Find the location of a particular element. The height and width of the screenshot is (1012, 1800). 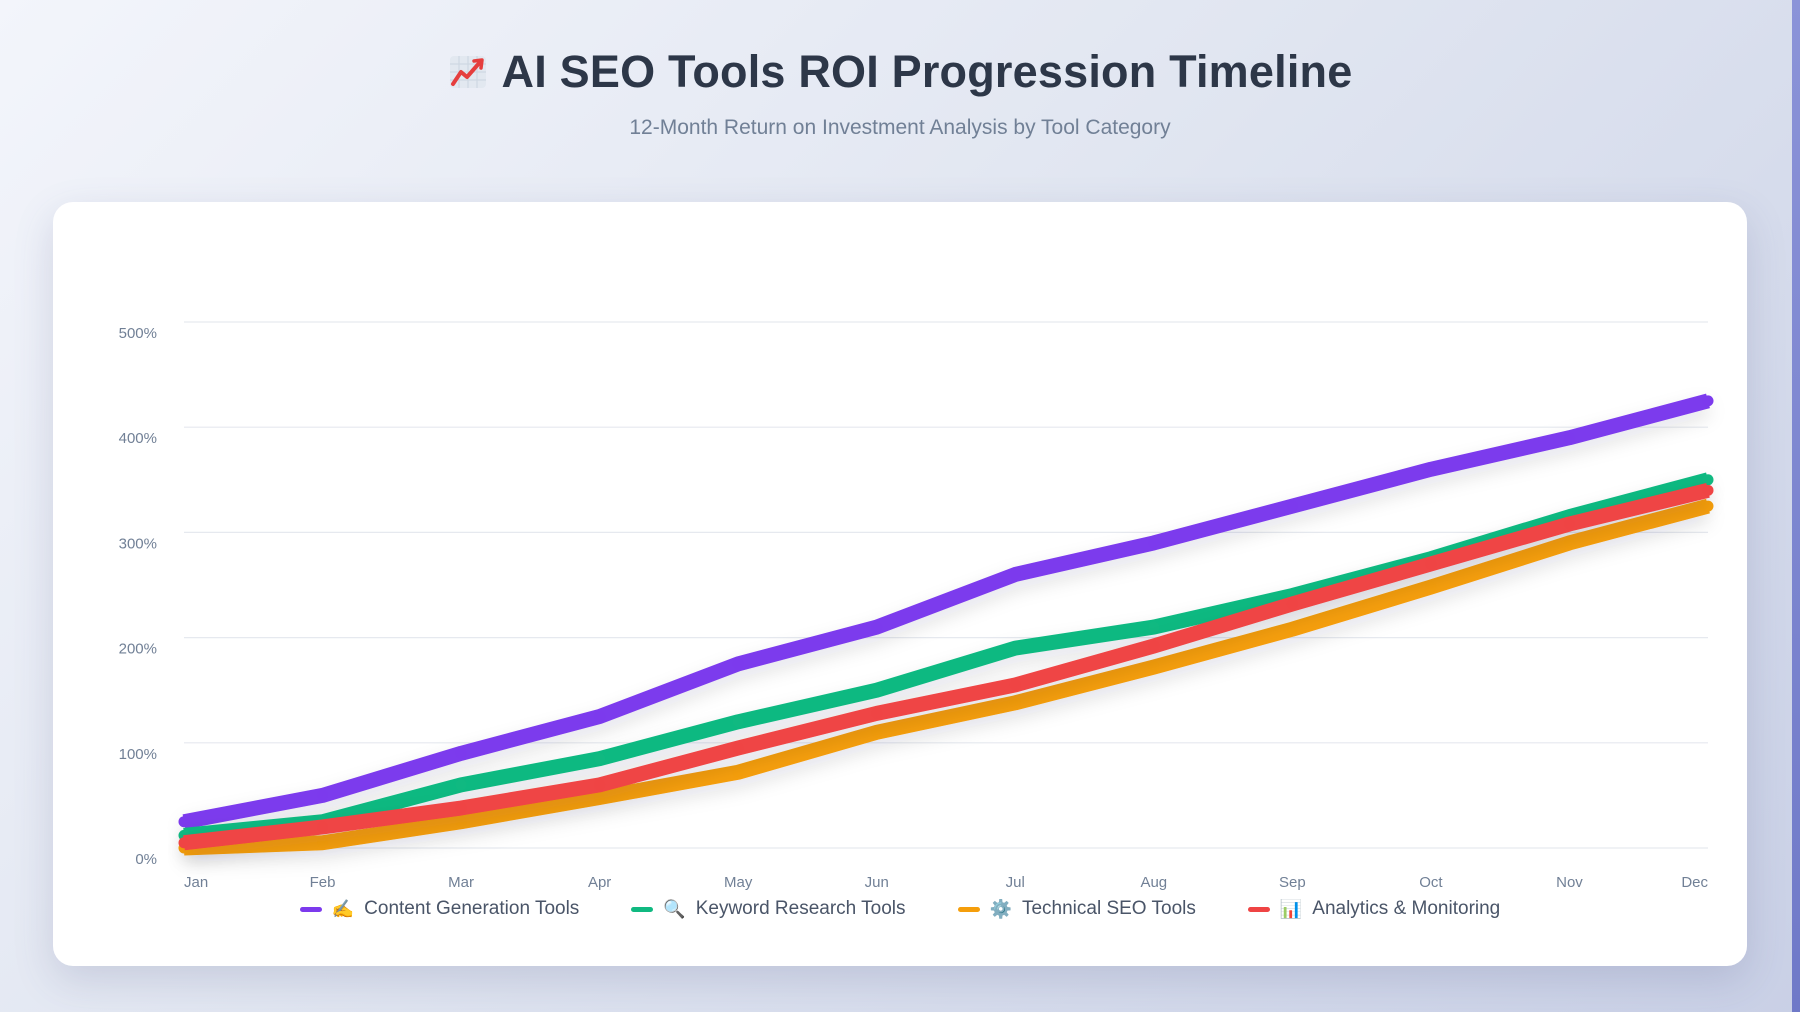

x-tick-label: Oct is located at coordinates (1431, 882).